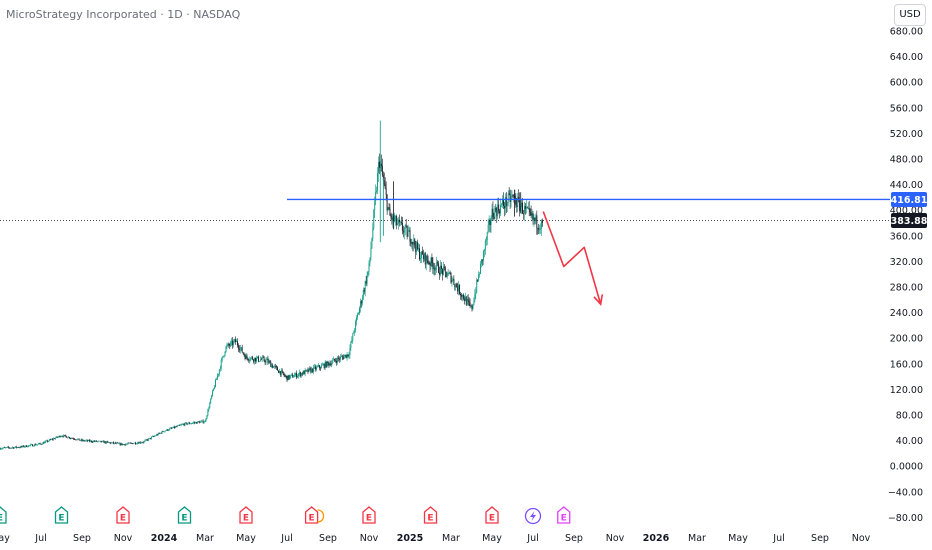 This screenshot has width=932, height=550. Describe the element at coordinates (656, 538) in the screenshot. I see `time-tick-label: 2026` at that location.